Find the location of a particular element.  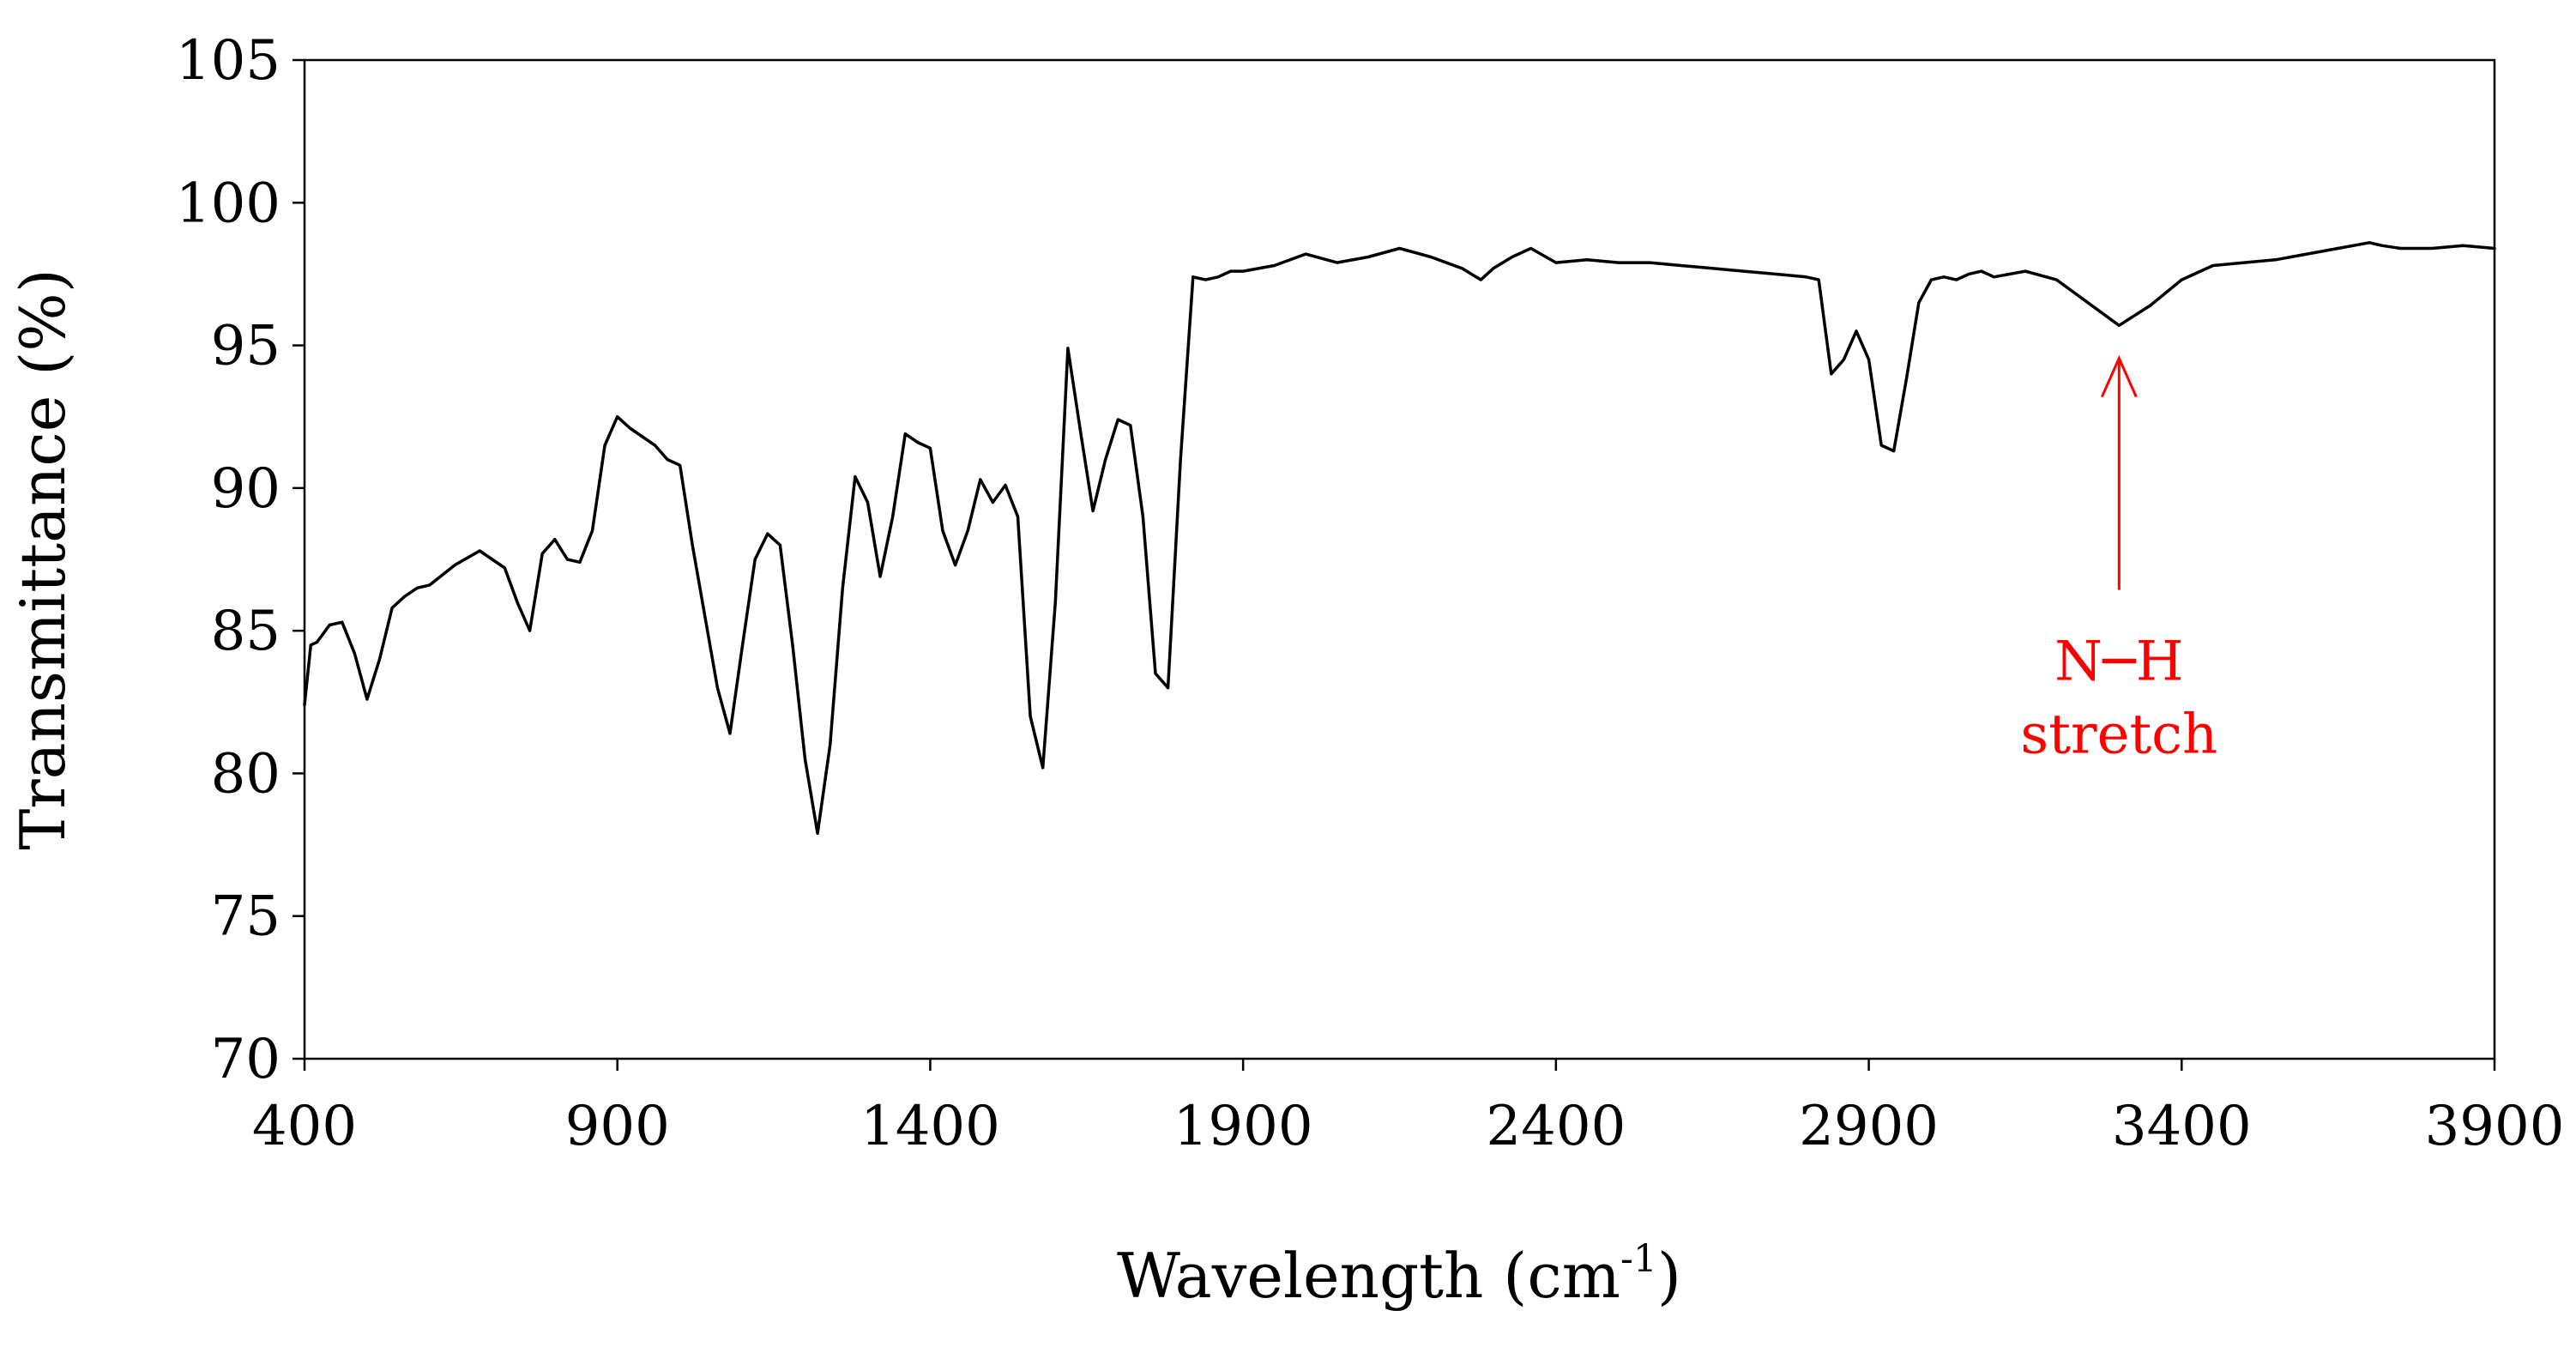

x-tick-label: 900 is located at coordinates (617, 1127).